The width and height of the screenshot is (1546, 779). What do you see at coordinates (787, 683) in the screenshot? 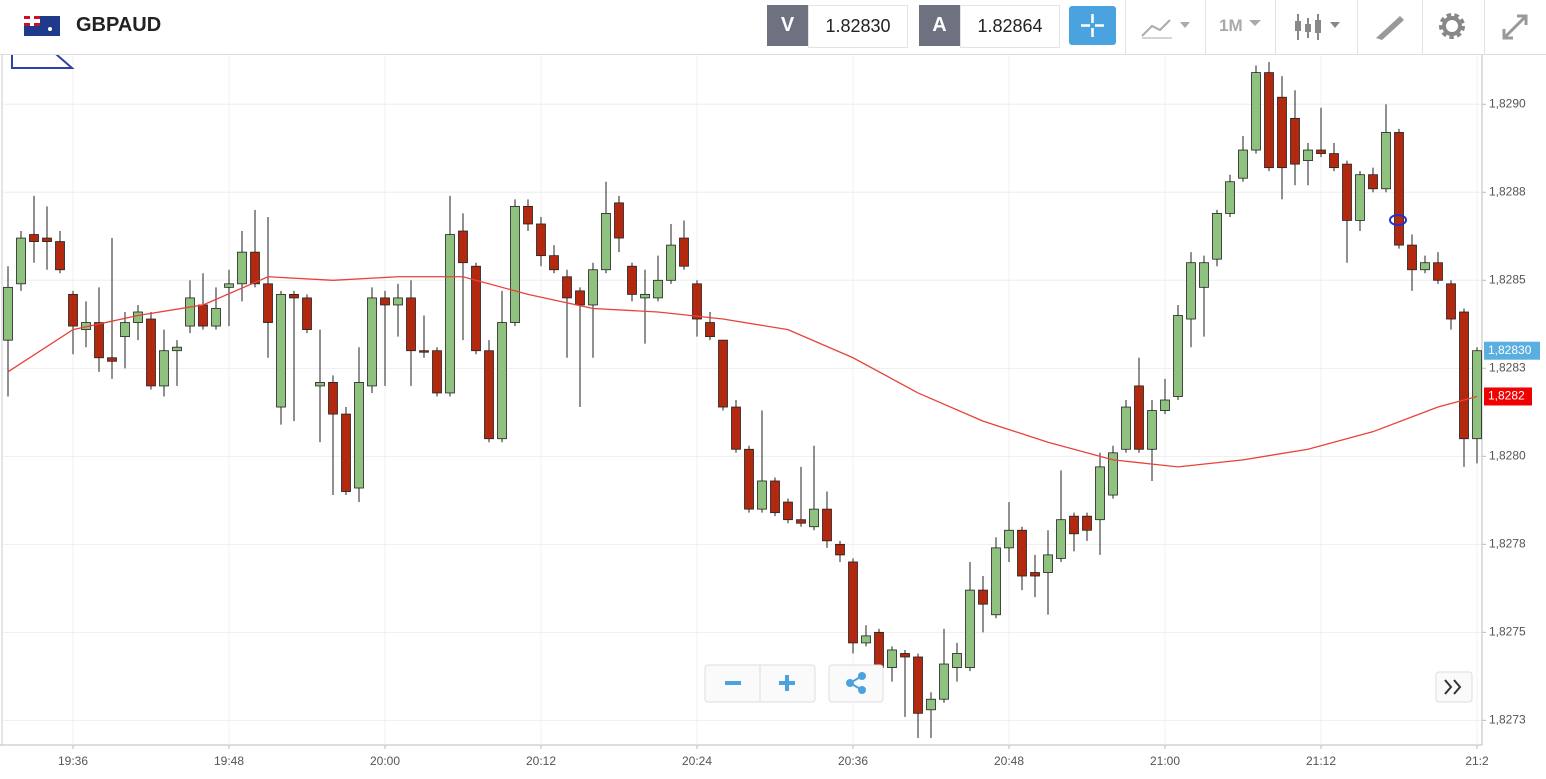
I see `zoom-in-v` at bounding box center [787, 683].